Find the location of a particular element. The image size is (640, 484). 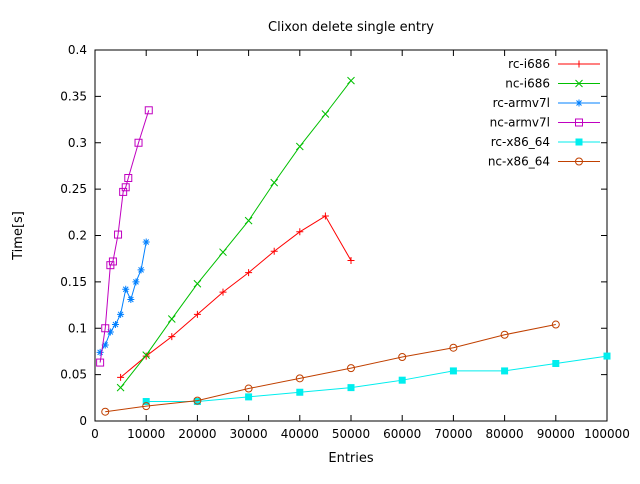

legend-entry-nc-x86_64: nc-x86_64 is located at coordinates (544, 162).